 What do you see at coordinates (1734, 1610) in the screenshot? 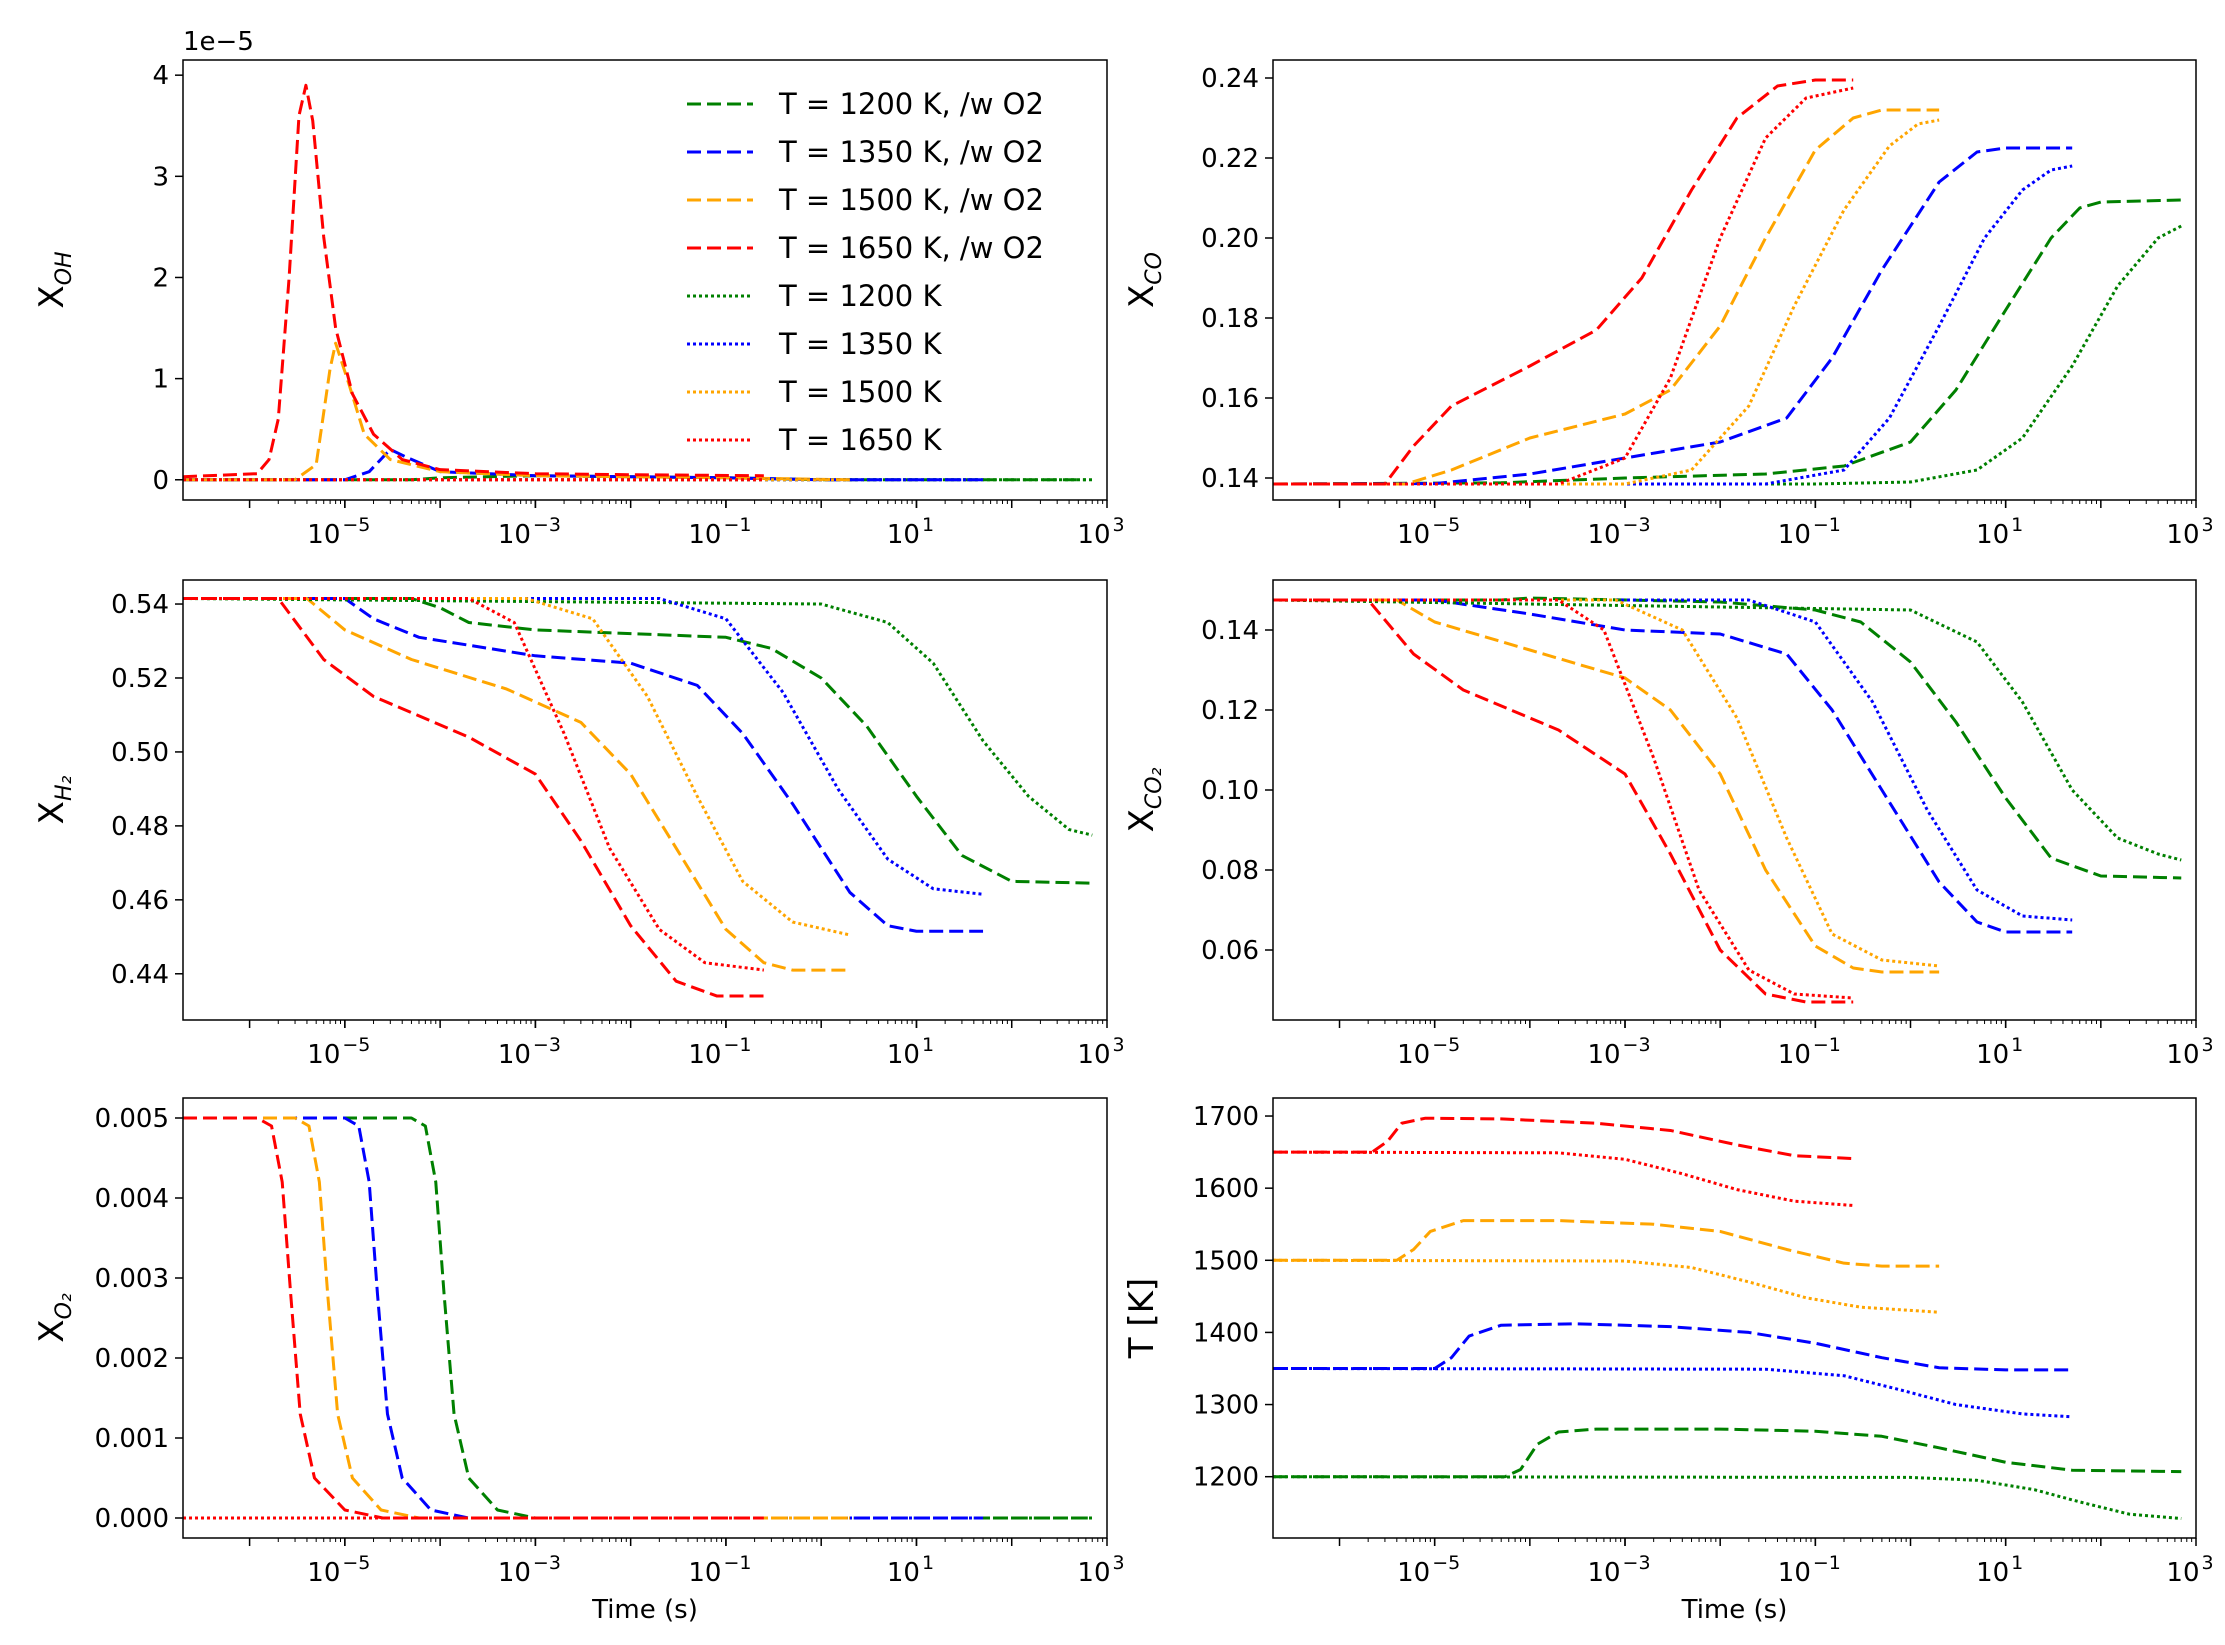
I see `temp-xlabel: Time (s)` at bounding box center [1734, 1610].